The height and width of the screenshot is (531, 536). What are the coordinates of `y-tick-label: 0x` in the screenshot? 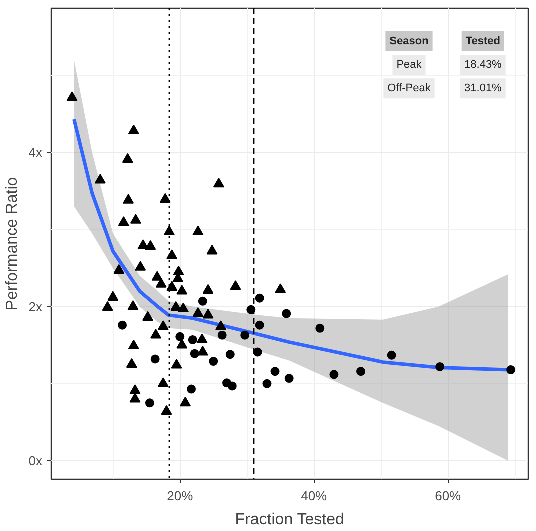 It's located at (35, 461).